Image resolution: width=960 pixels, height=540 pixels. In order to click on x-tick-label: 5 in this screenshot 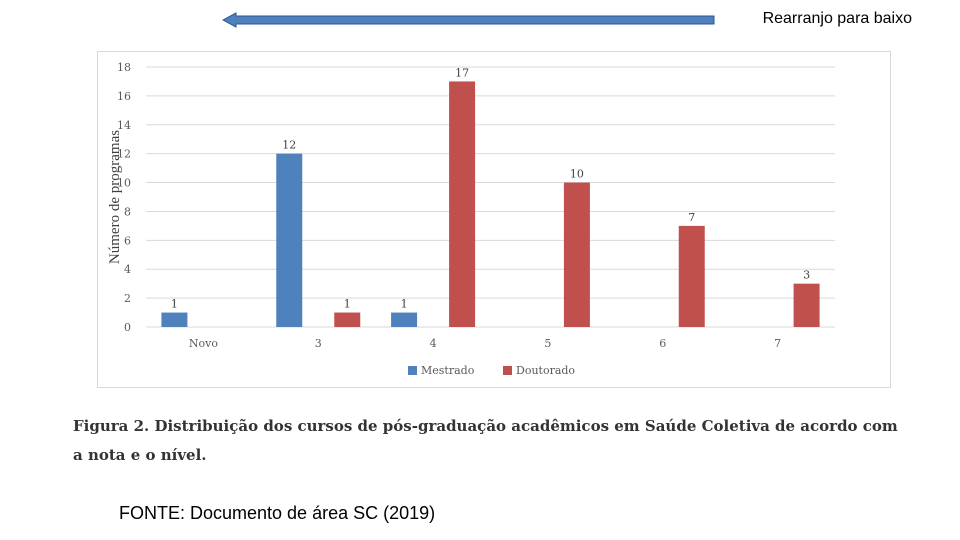, I will do `click(547, 343)`.